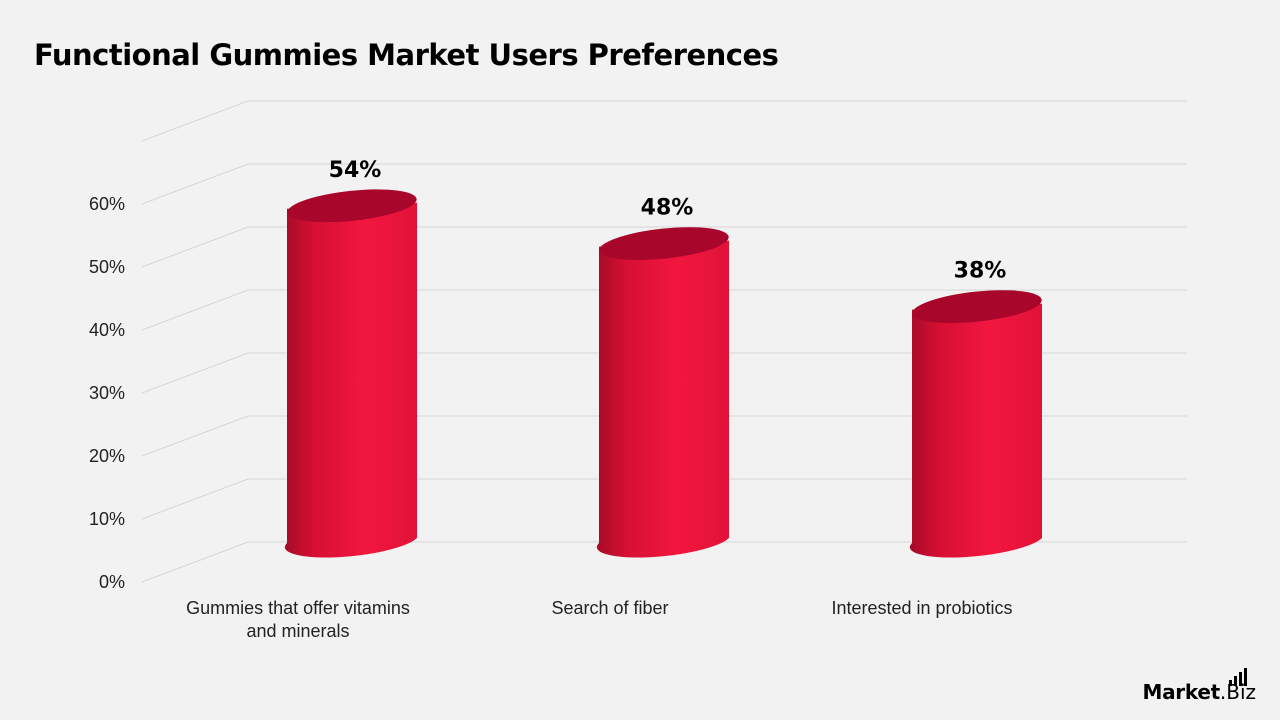 This screenshot has width=1280, height=720. What do you see at coordinates (107, 330) in the screenshot?
I see `y-tick-label: 40%` at bounding box center [107, 330].